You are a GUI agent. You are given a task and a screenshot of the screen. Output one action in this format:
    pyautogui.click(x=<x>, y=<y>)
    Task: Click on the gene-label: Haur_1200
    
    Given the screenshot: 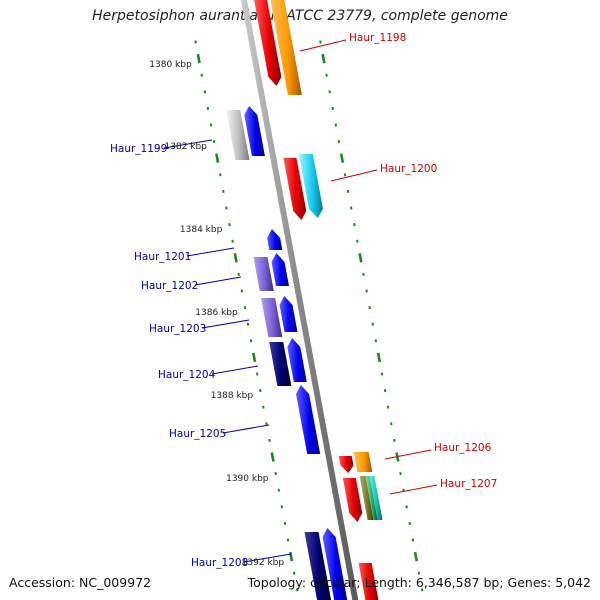 What is the action you would take?
    pyautogui.click(x=408, y=169)
    